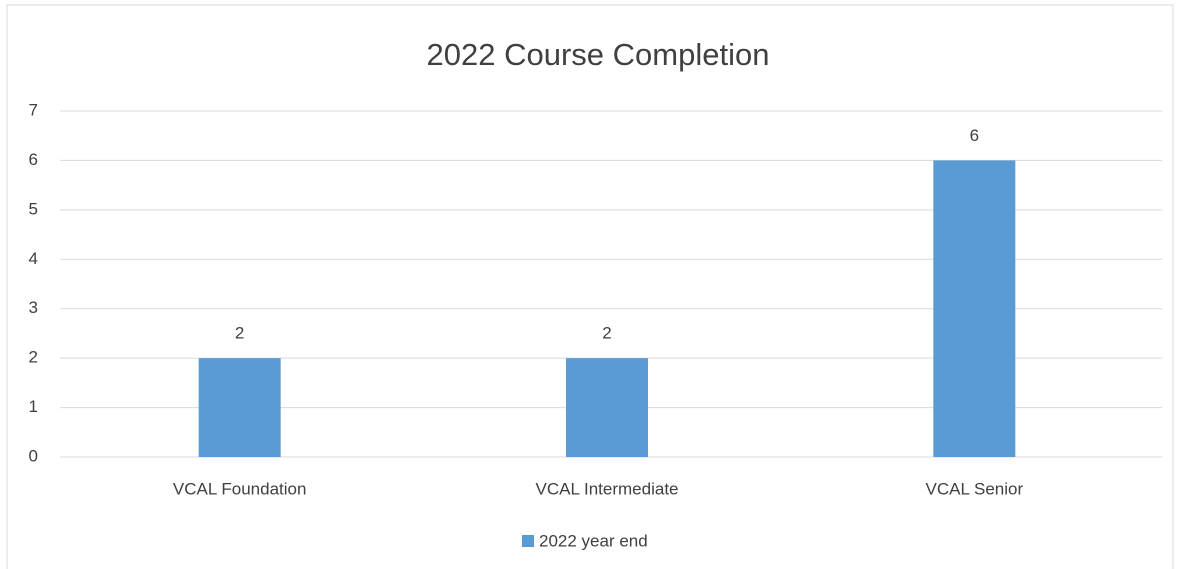  What do you see at coordinates (33, 109) in the screenshot?
I see `y-tick-label: 7` at bounding box center [33, 109].